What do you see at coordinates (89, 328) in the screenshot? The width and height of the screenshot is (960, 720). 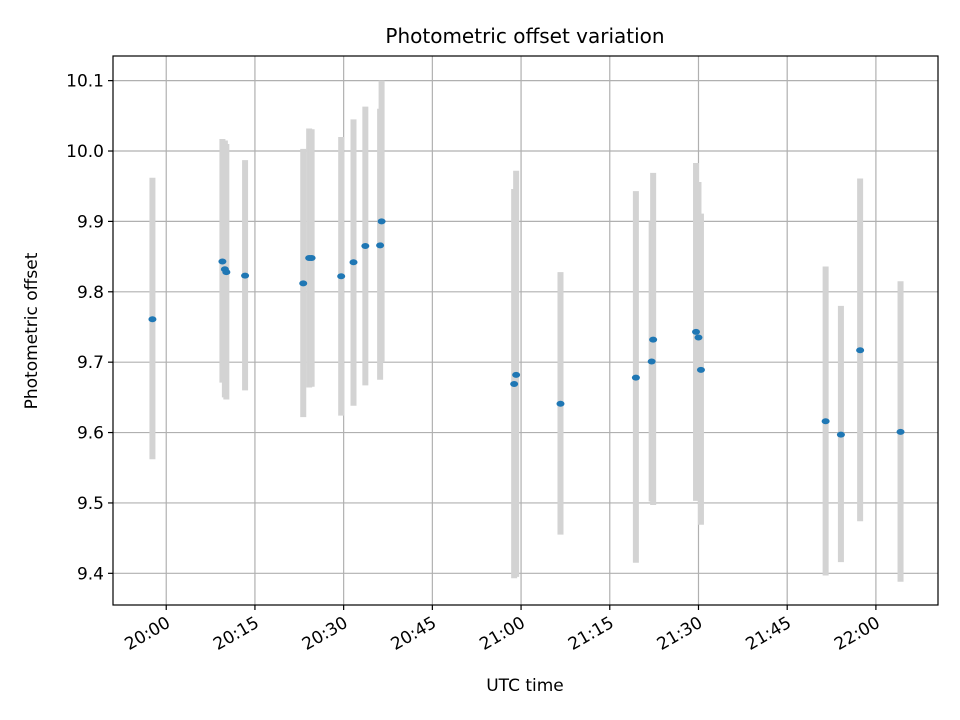 I see `y-axis-ticks: 9.4 9.5 9.6 9.7 9.8 9.9 10.0 10.1` at bounding box center [89, 328].